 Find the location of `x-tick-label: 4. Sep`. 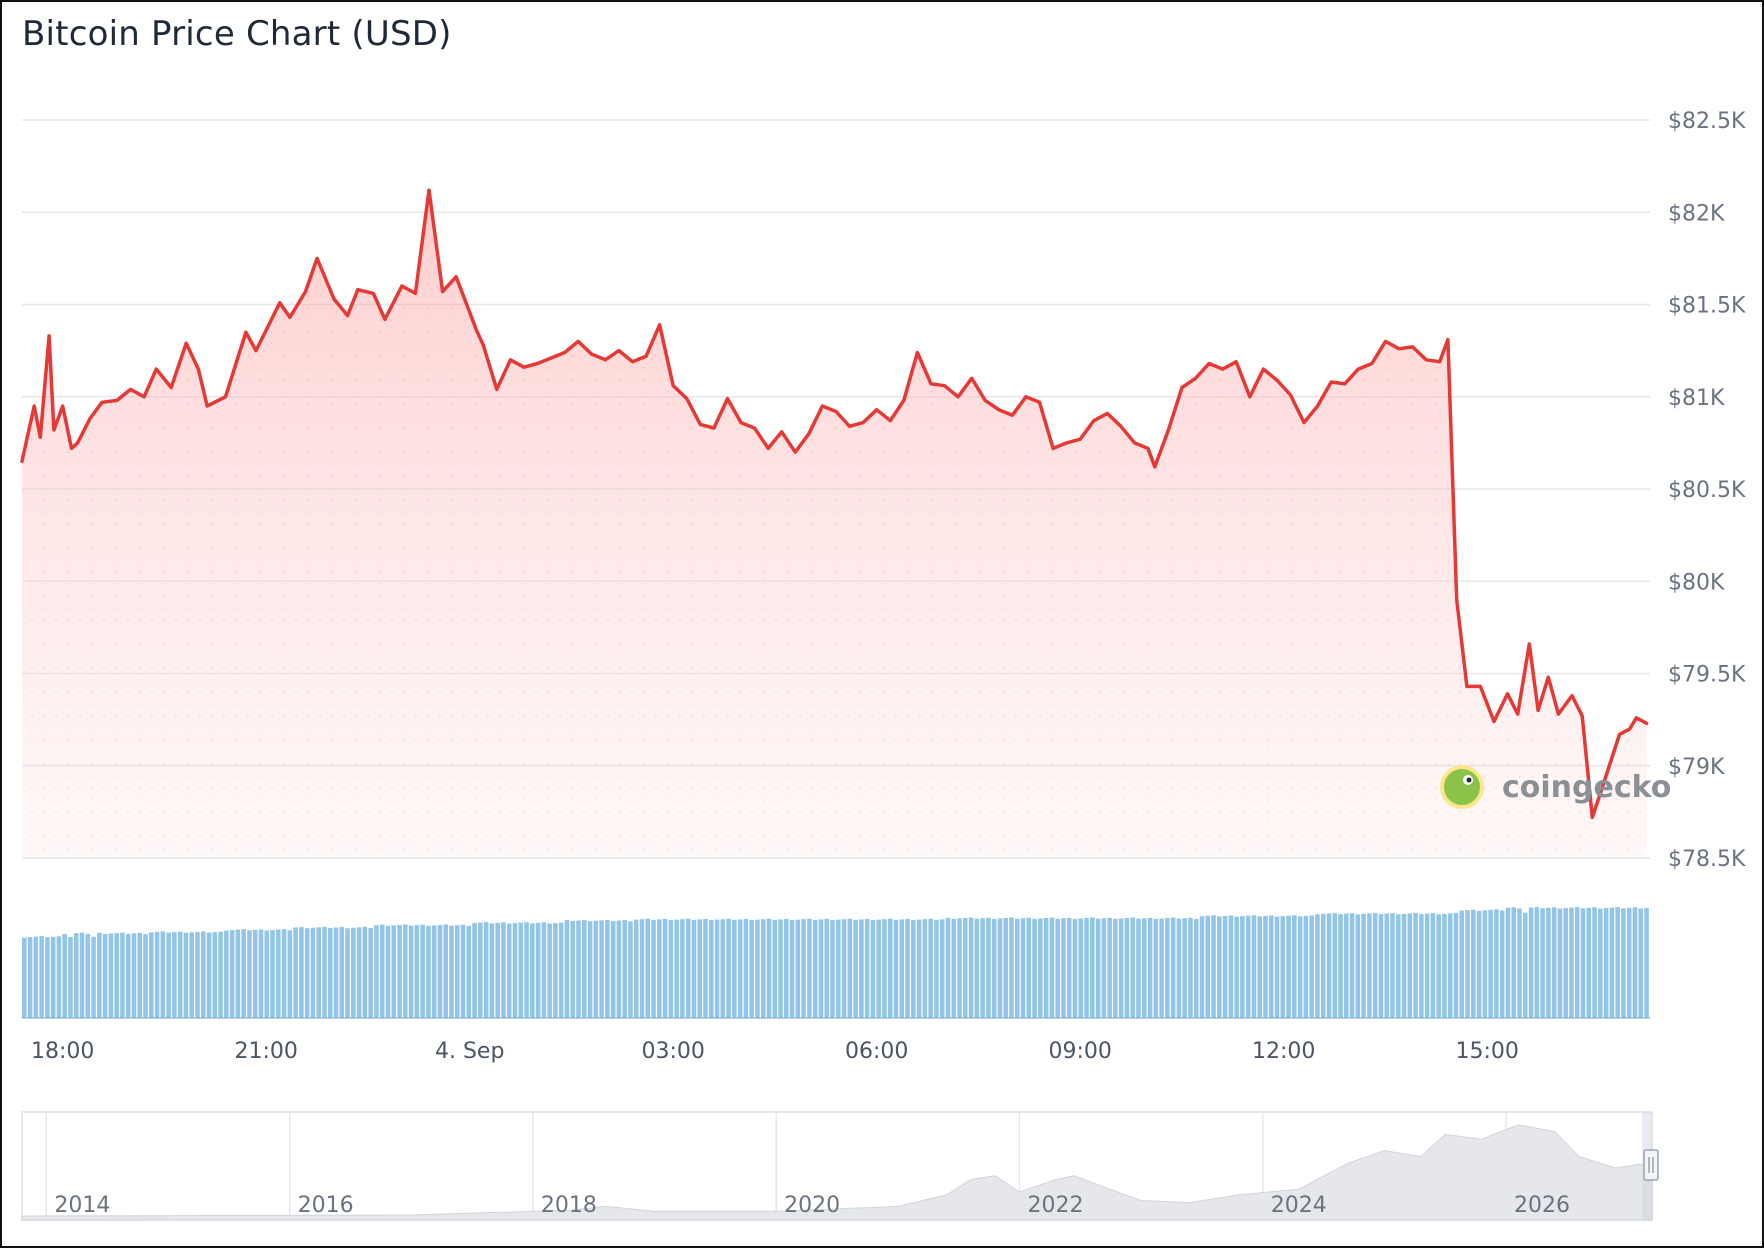

x-tick-label: 4. Sep is located at coordinates (469, 1051).